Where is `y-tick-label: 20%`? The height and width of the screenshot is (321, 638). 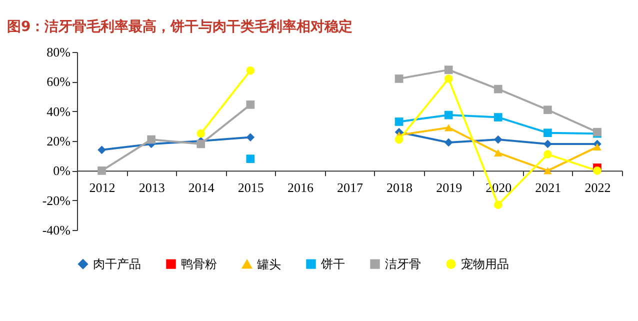
y-tick-label: 20% is located at coordinates (58, 141).